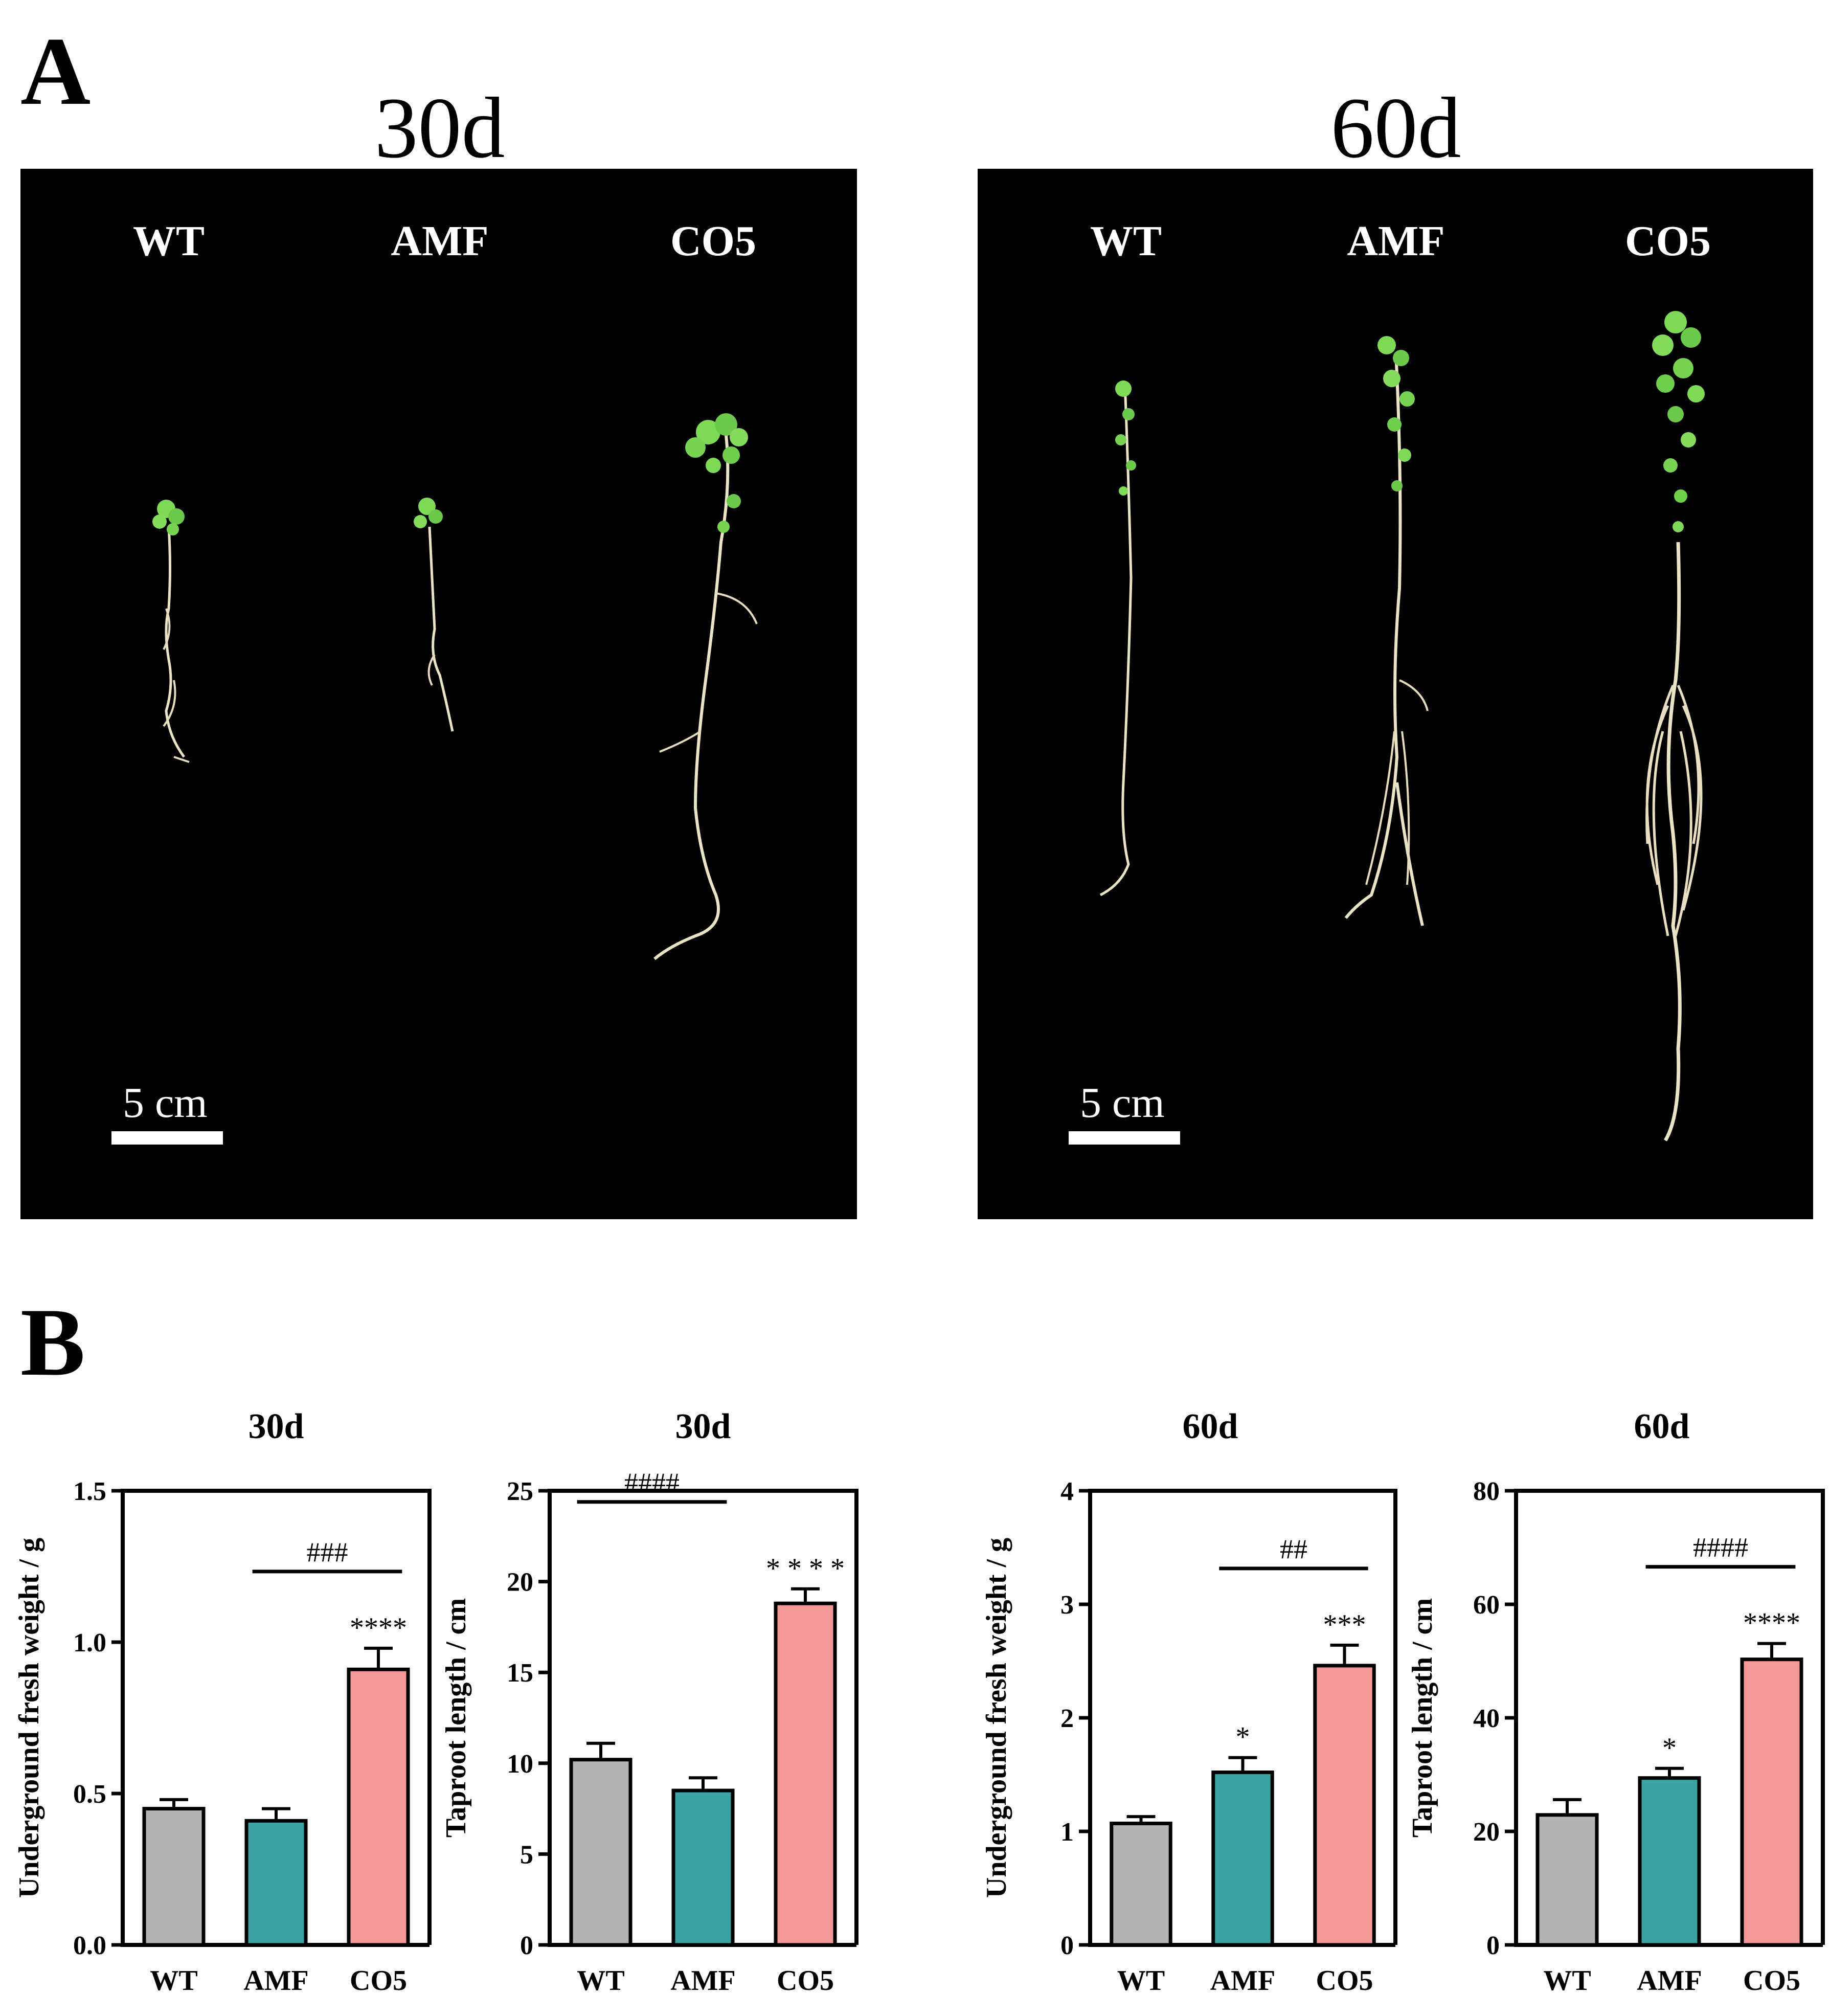 This screenshot has height=2016, width=1830. What do you see at coordinates (703, 1426) in the screenshot?
I see `chart-2-title: 30d` at bounding box center [703, 1426].